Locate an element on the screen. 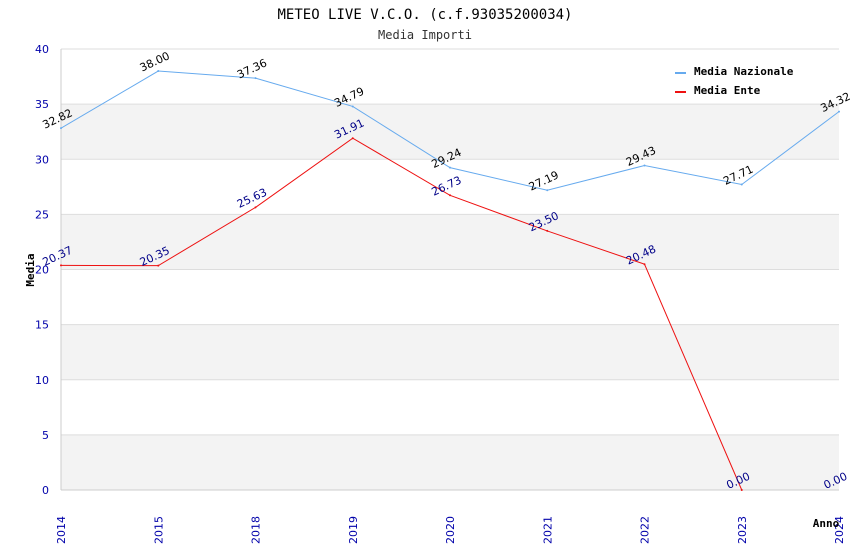  legend: Media Nazionale Media Ente is located at coordinates (740, 81).